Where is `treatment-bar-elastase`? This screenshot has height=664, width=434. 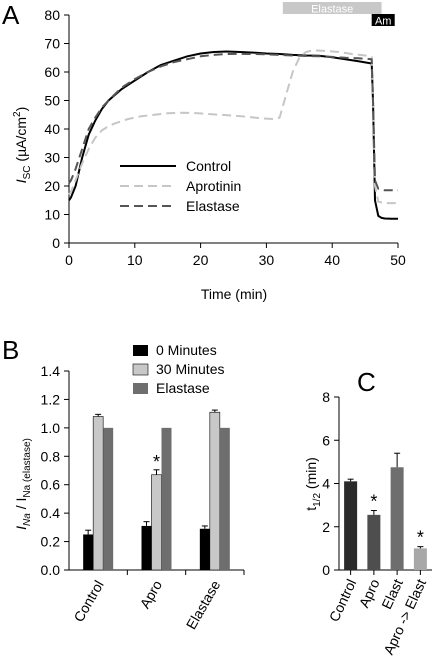
treatment-bar-elastase is located at coordinates (332, 8).